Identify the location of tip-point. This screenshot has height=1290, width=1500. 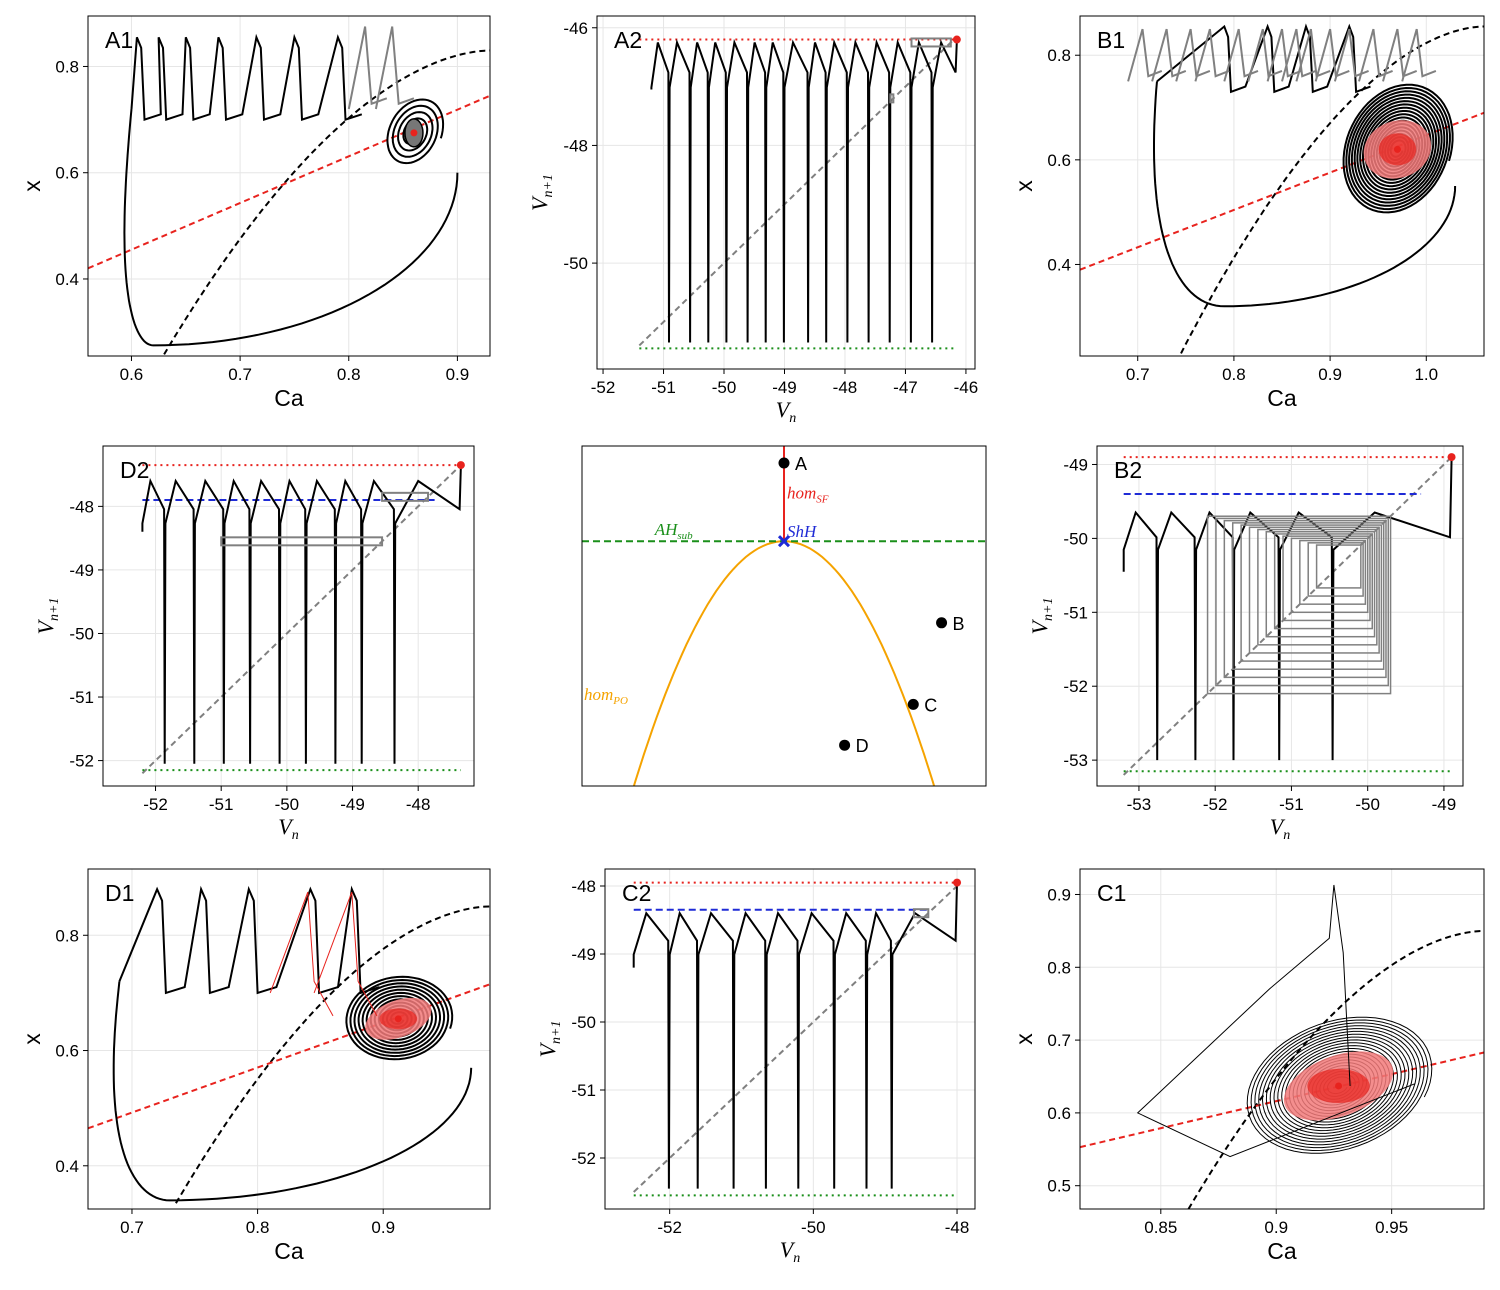
(1451, 457).